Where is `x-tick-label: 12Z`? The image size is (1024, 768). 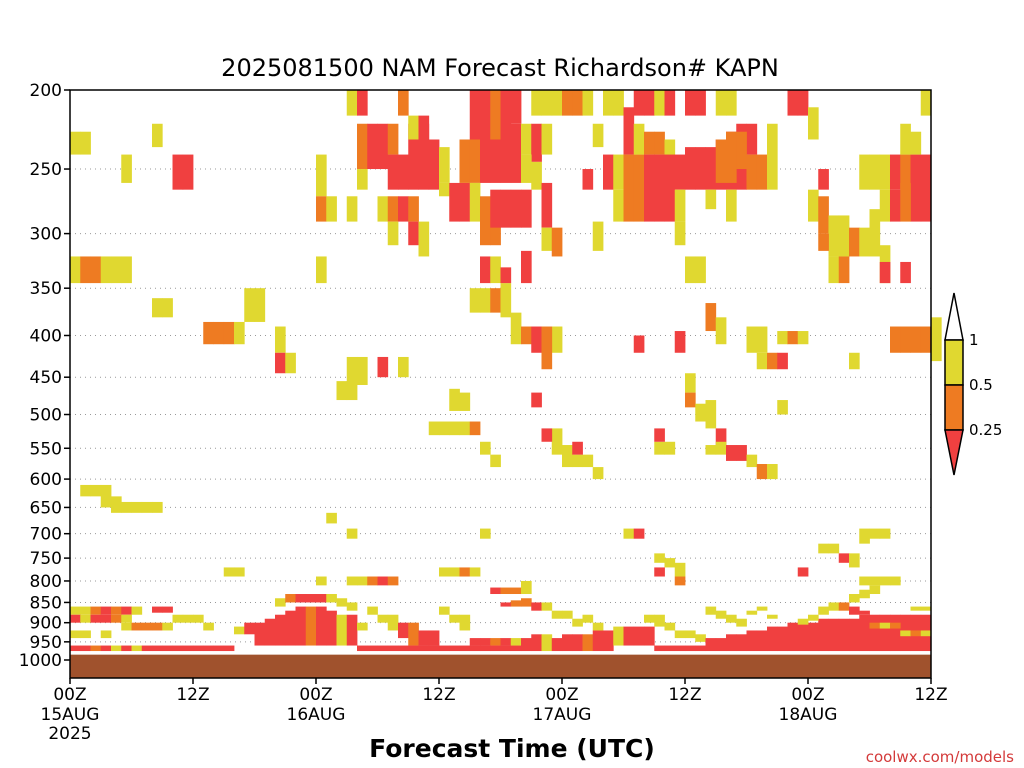
x-tick-label: 12Z is located at coordinates (930, 695).